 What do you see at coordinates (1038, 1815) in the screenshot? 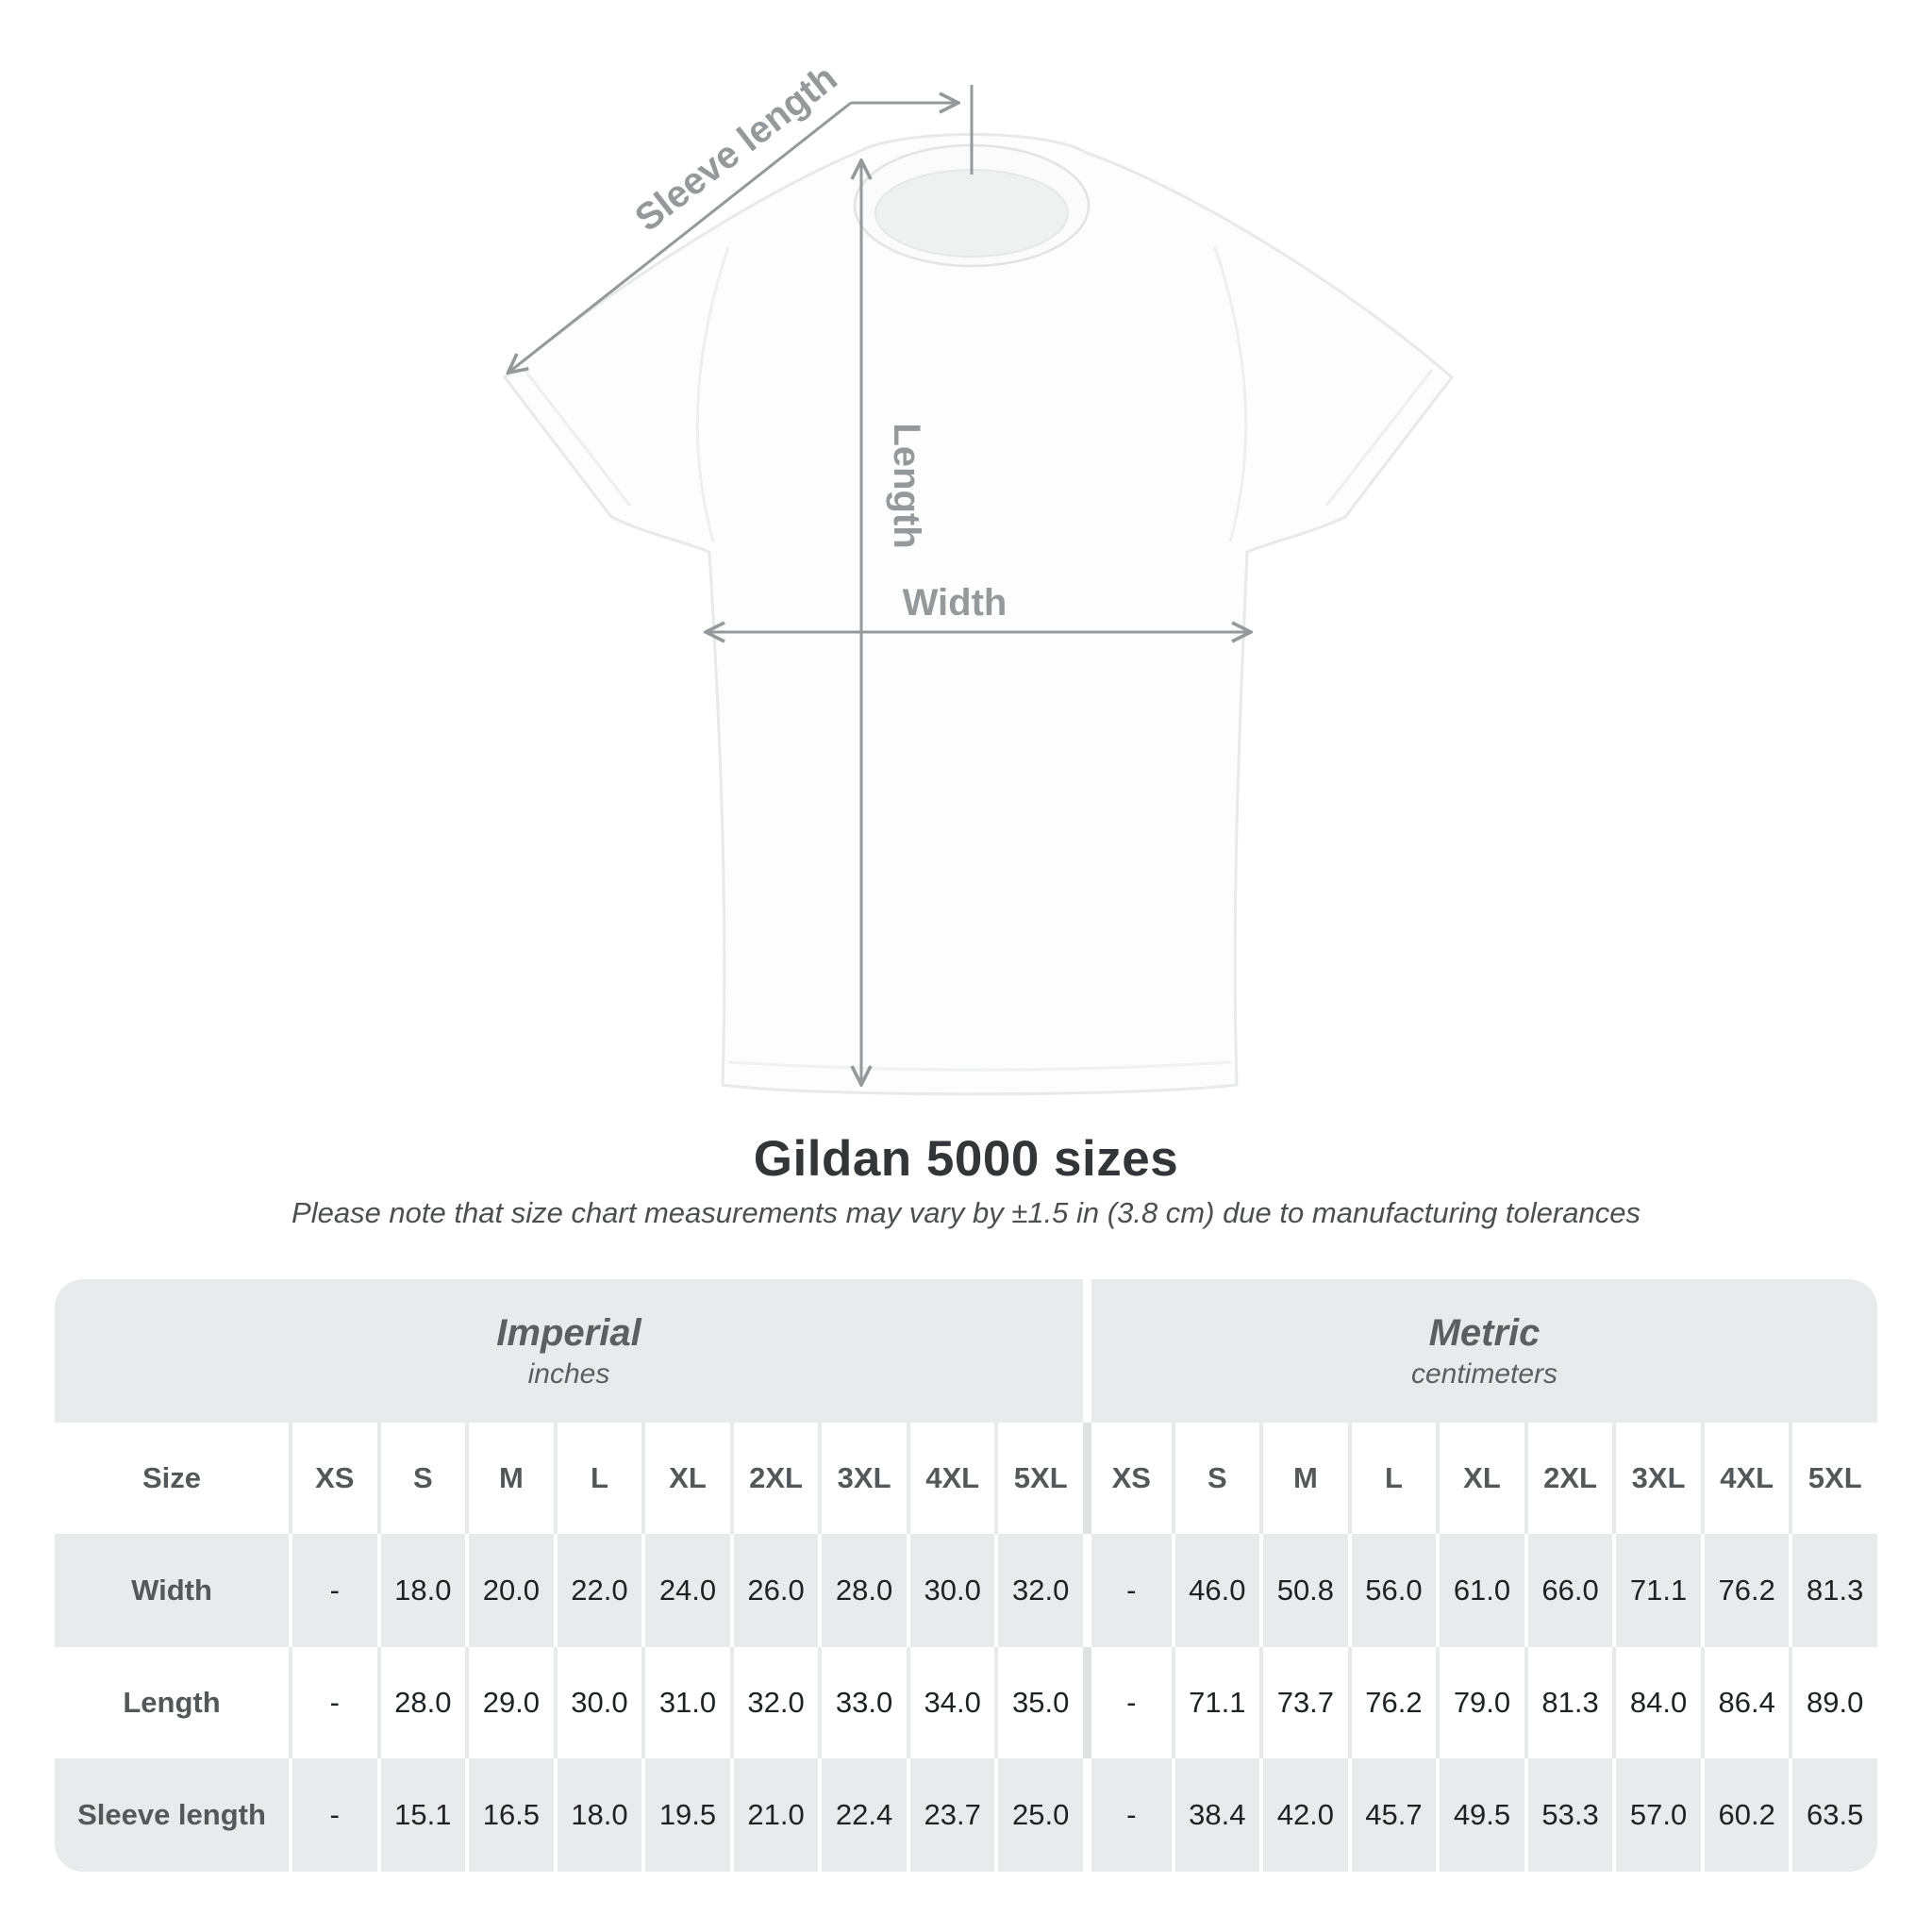
I see `sleeve-imperial-5xl: 25.0` at bounding box center [1038, 1815].